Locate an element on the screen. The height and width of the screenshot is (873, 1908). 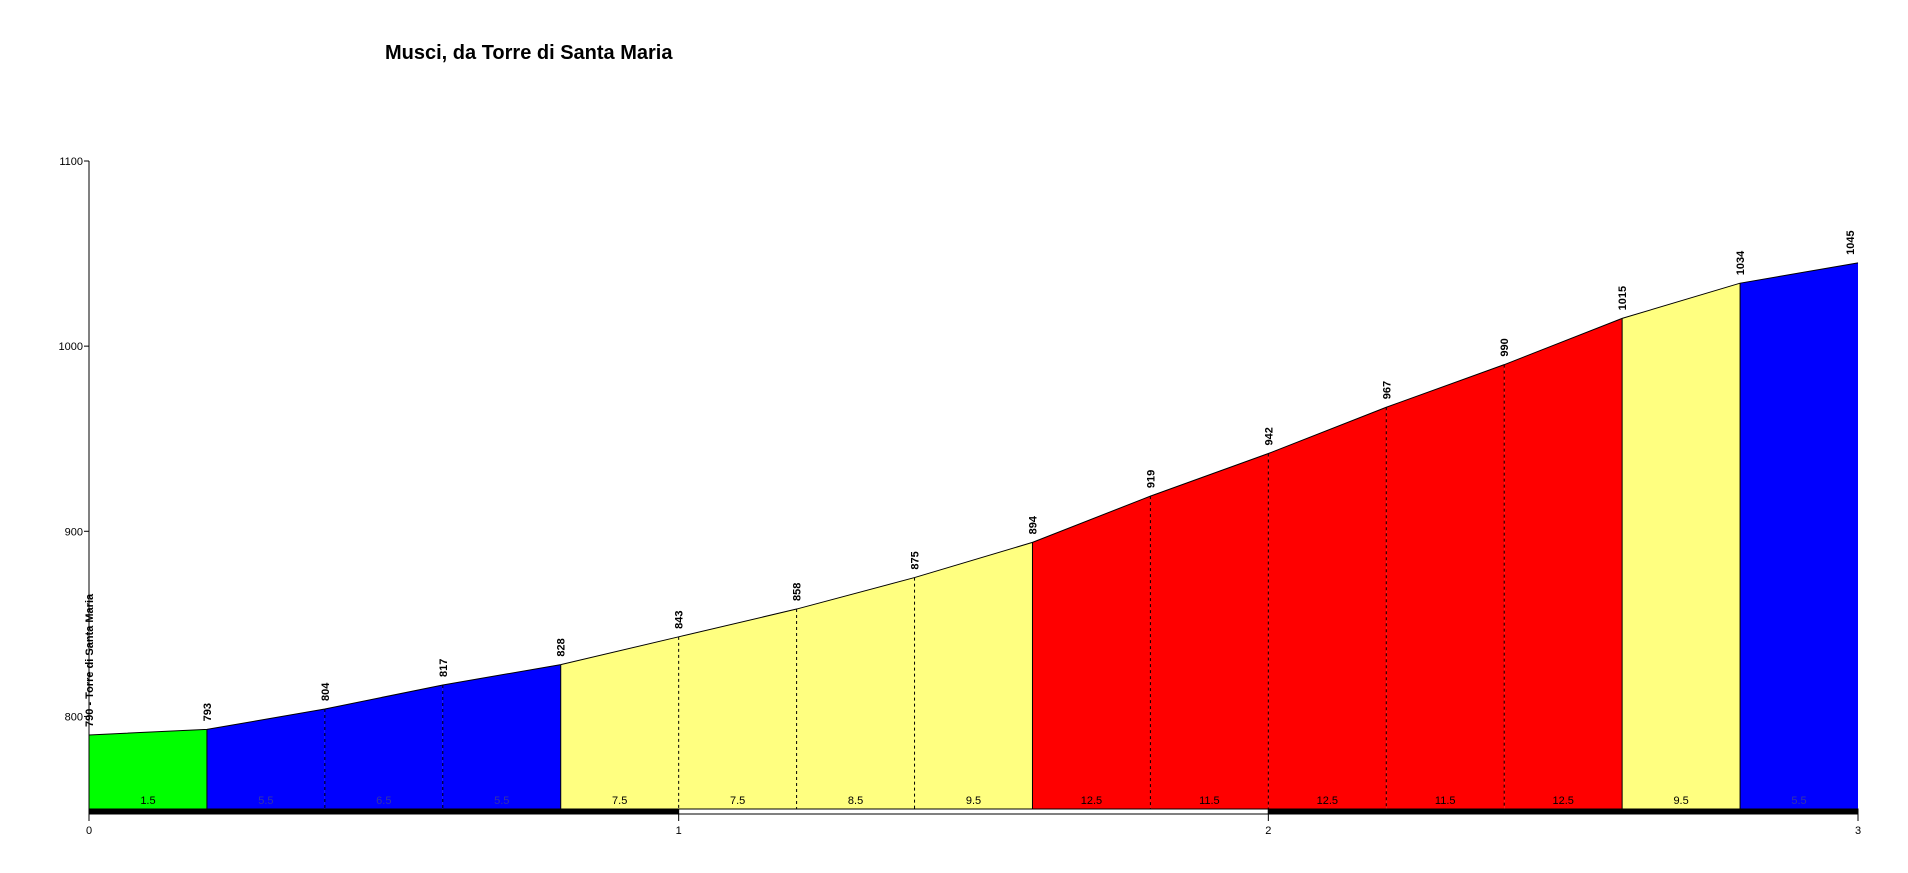
point-elevation-label: 919 is located at coordinates (1151, 479).